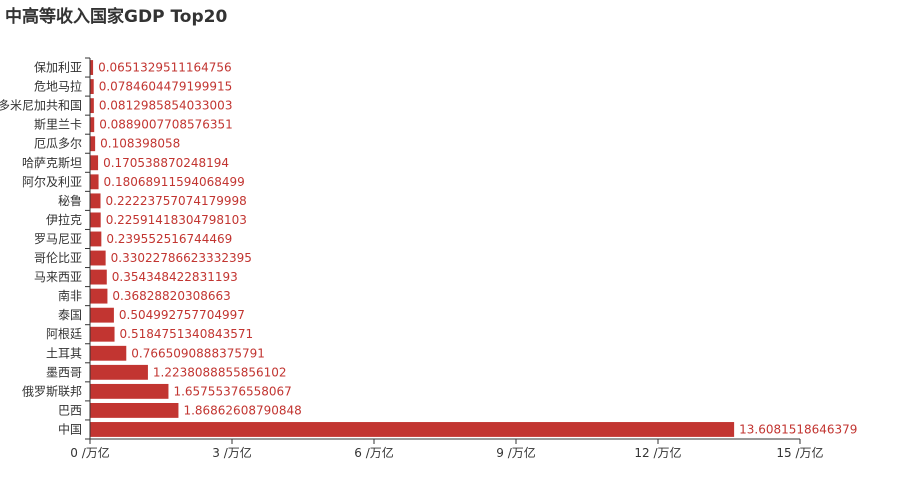 Image resolution: width=900 pixels, height=500 pixels. Describe the element at coordinates (64, 372) in the screenshot. I see `y-tick-label: 墨西哥` at that location.